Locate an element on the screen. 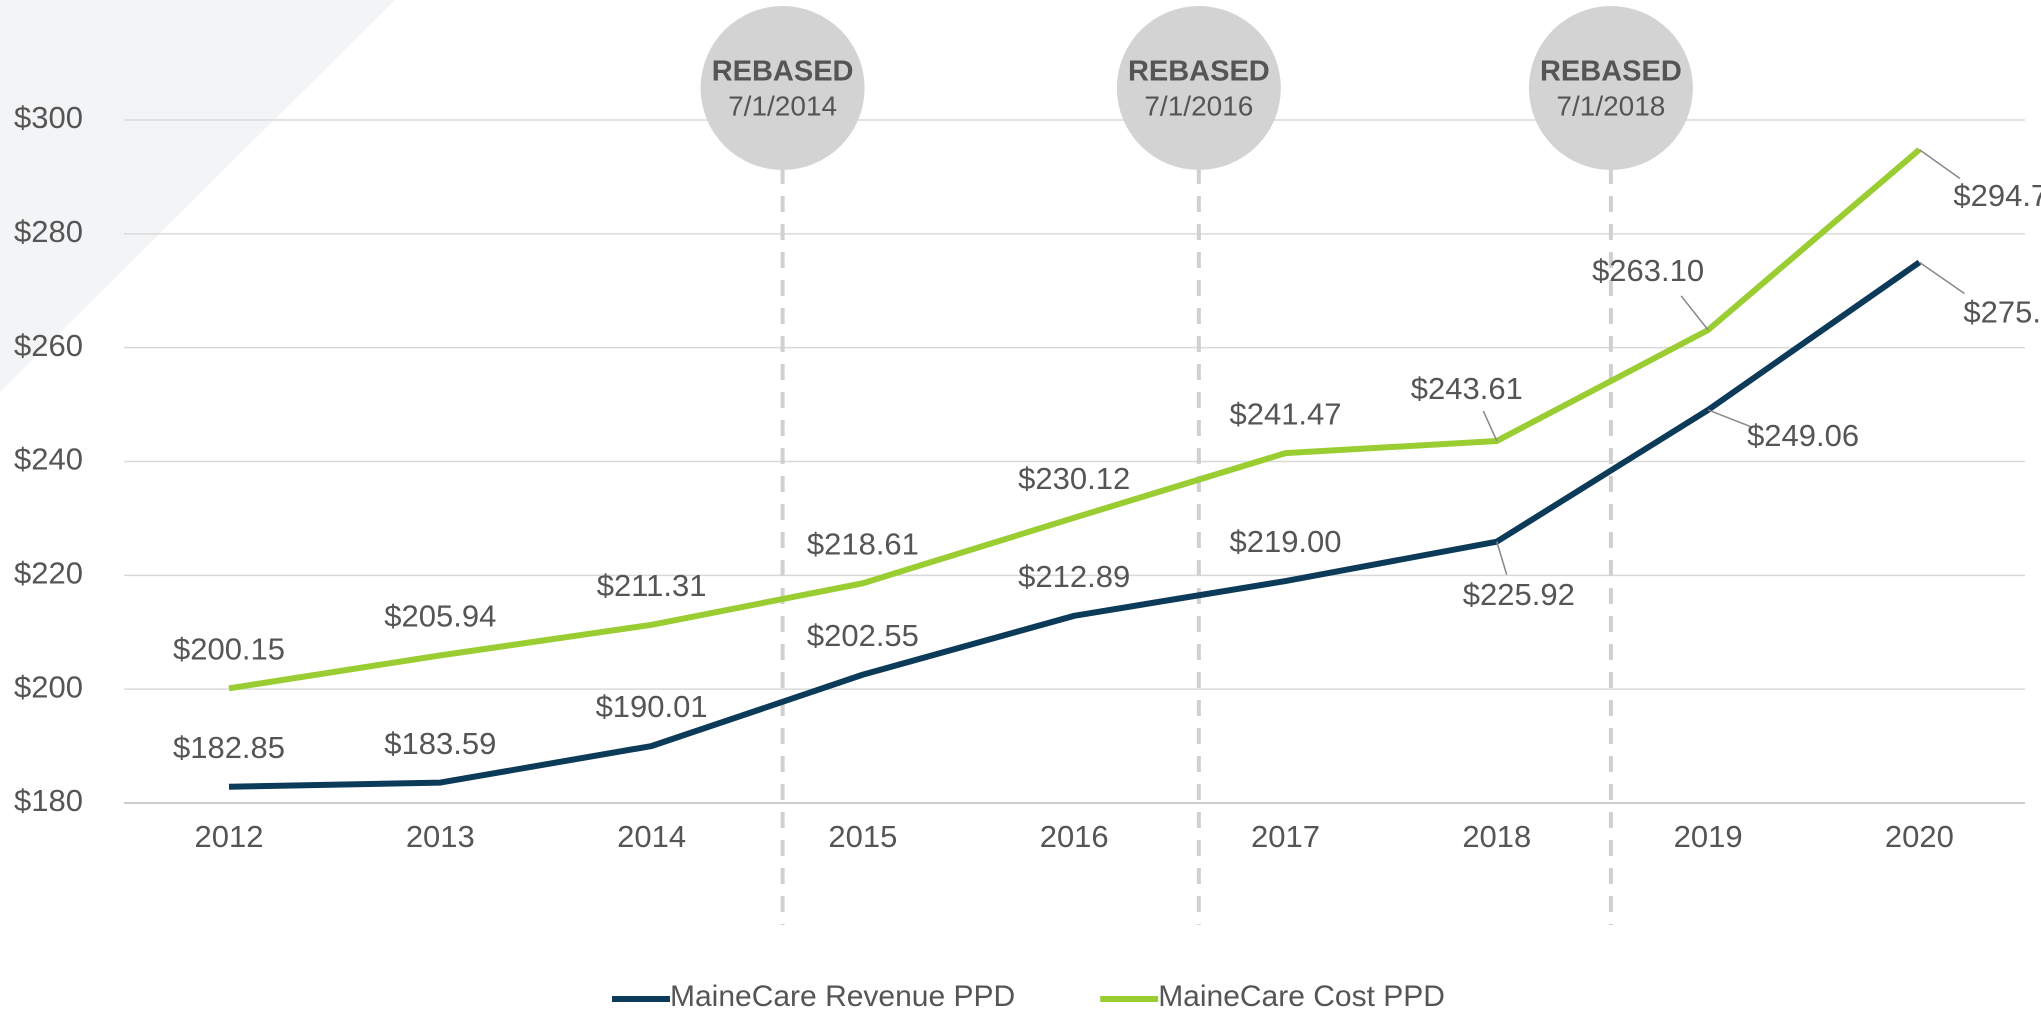  x-tick-label: 2017 is located at coordinates (1285, 836).